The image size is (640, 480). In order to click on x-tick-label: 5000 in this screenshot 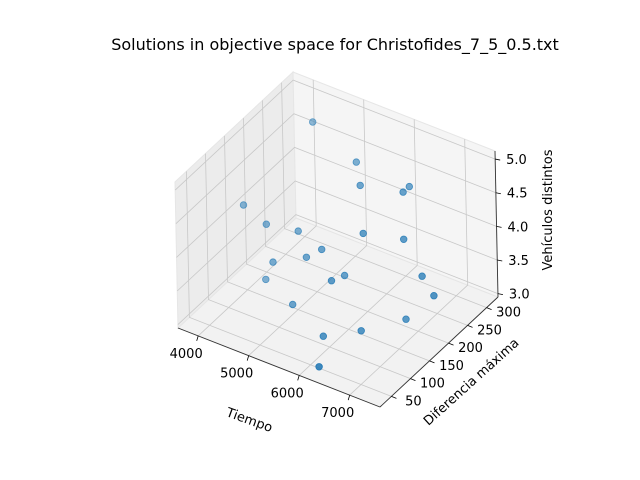, I will do `click(236, 374)`.